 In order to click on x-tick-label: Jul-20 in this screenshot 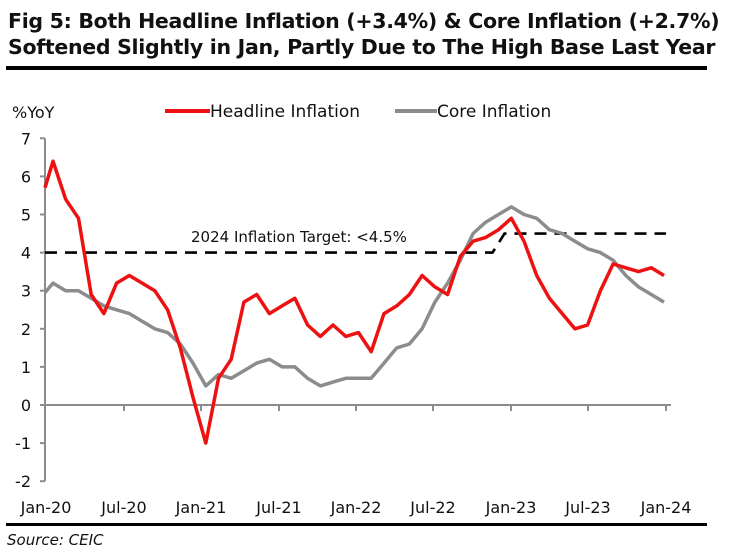, I will do `click(123, 507)`.